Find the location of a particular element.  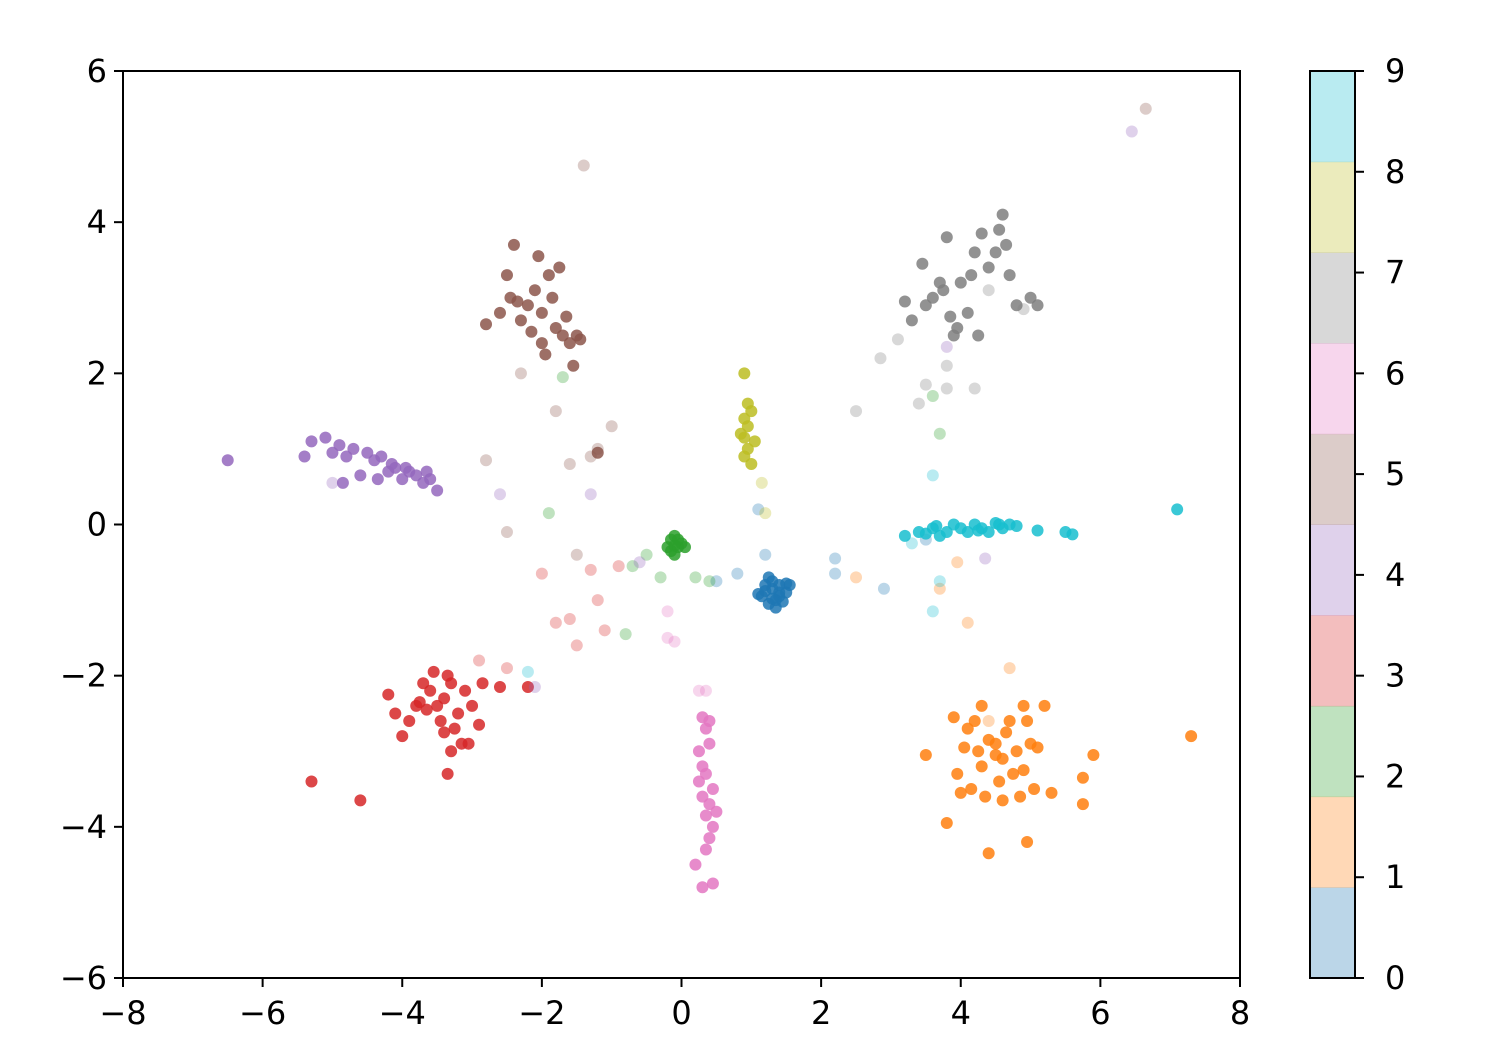

colorbar-tick-label: 6 is located at coordinates (1395, 373).